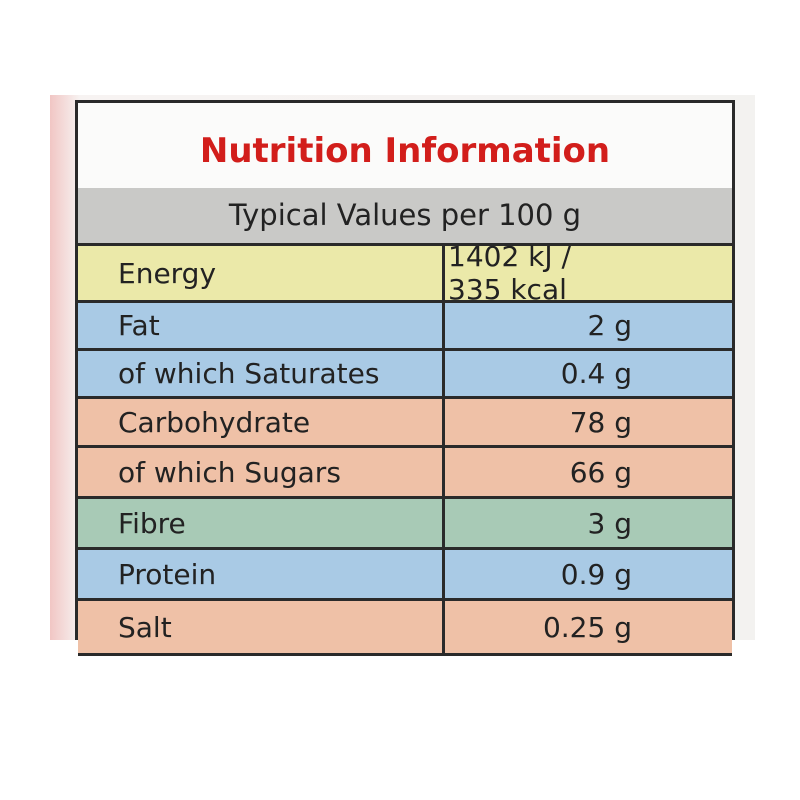 This screenshot has height=800, width=800. Describe the element at coordinates (261, 574) in the screenshot. I see `nutrient-cell: Protein` at that location.